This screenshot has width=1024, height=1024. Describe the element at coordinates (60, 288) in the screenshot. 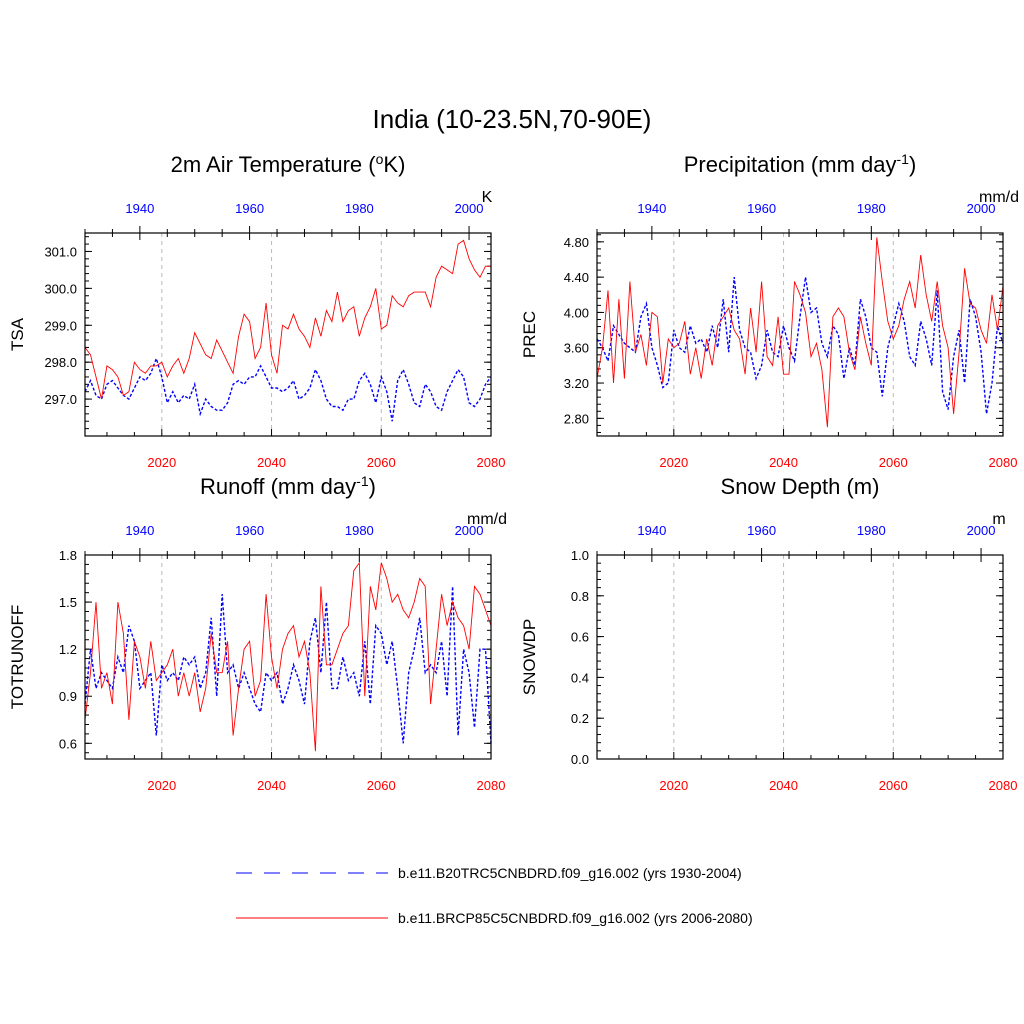

I see `y-tick-label: 300.0` at that location.